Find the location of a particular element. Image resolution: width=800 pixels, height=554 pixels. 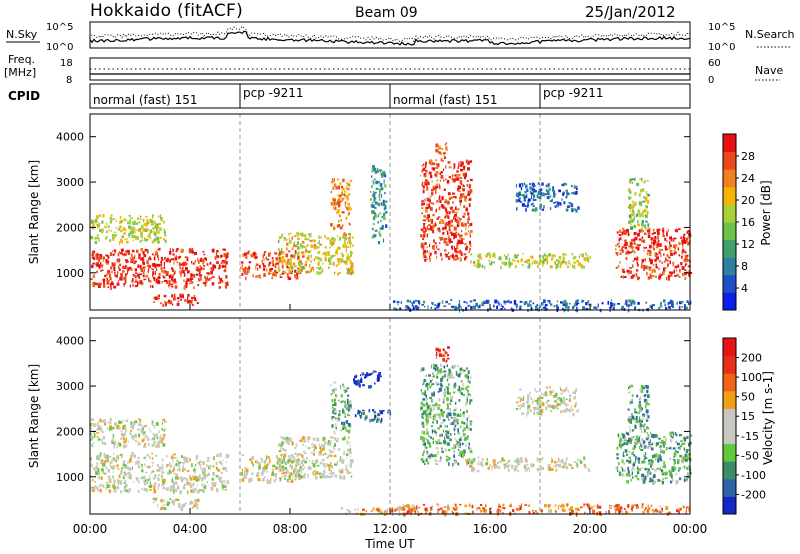

frequency-panel: Freq. [MHz] 18 8 60 0 Nave is located at coordinates (393, 69).